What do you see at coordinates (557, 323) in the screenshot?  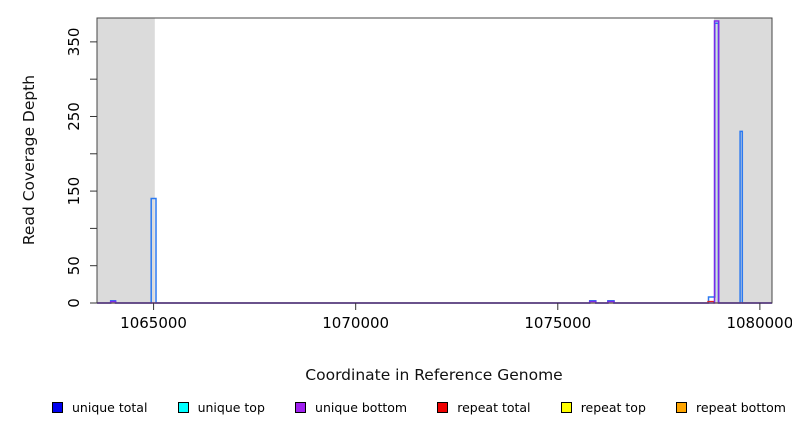 I see `x-tick-label: 1075000` at bounding box center [557, 323].